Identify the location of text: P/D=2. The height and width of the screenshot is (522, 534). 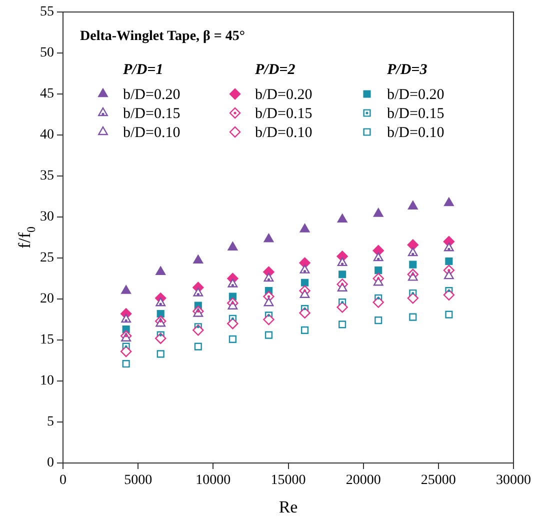
(275, 70).